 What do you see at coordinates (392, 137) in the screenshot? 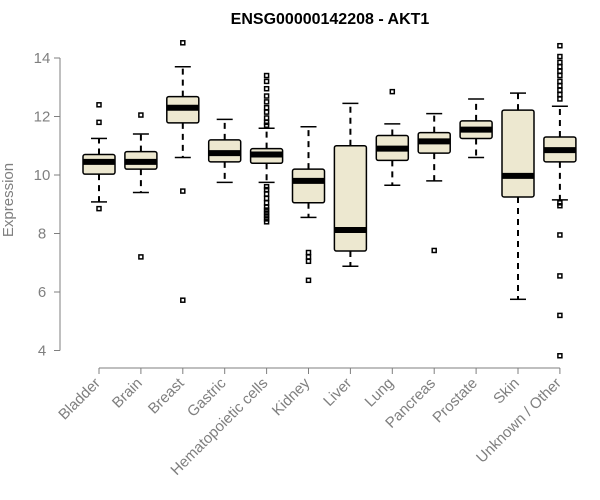
I see `box-lung` at bounding box center [392, 137].